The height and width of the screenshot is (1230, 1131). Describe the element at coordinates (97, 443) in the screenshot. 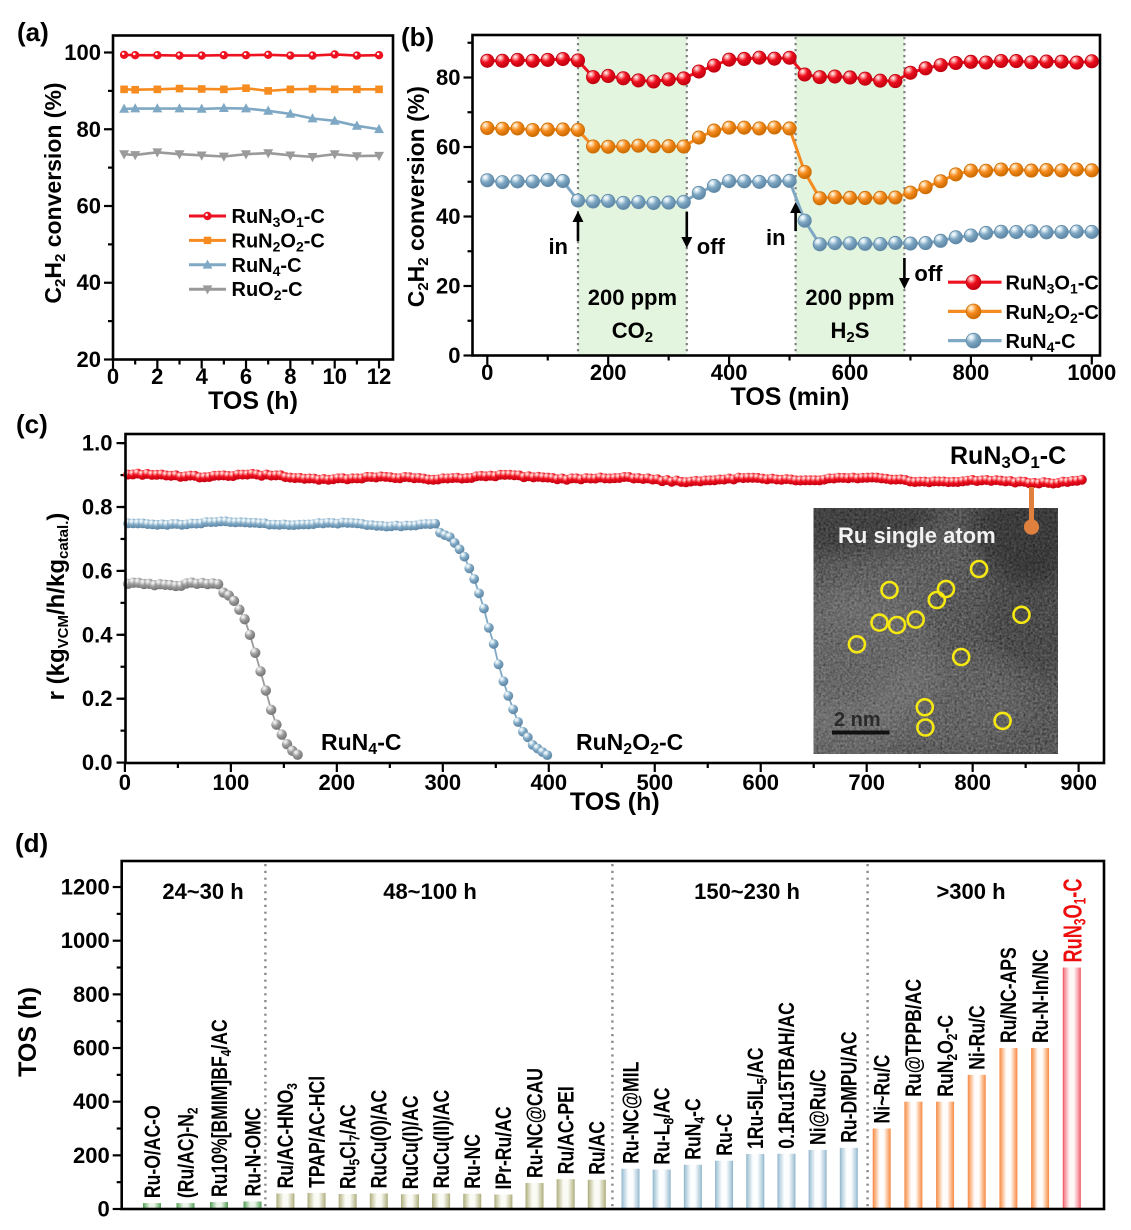

I see `svg-text: 1.0` at that location.